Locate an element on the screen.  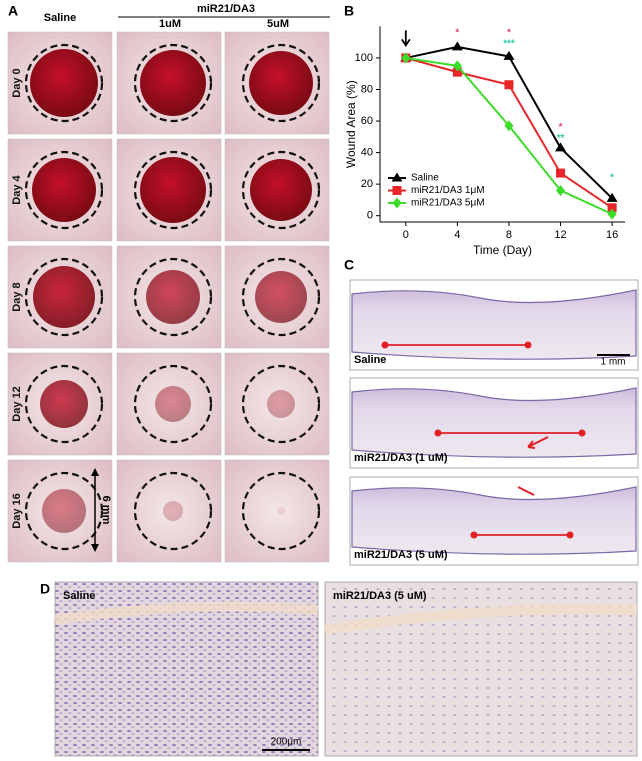
column-header: 1uM is located at coordinates (170, 24).